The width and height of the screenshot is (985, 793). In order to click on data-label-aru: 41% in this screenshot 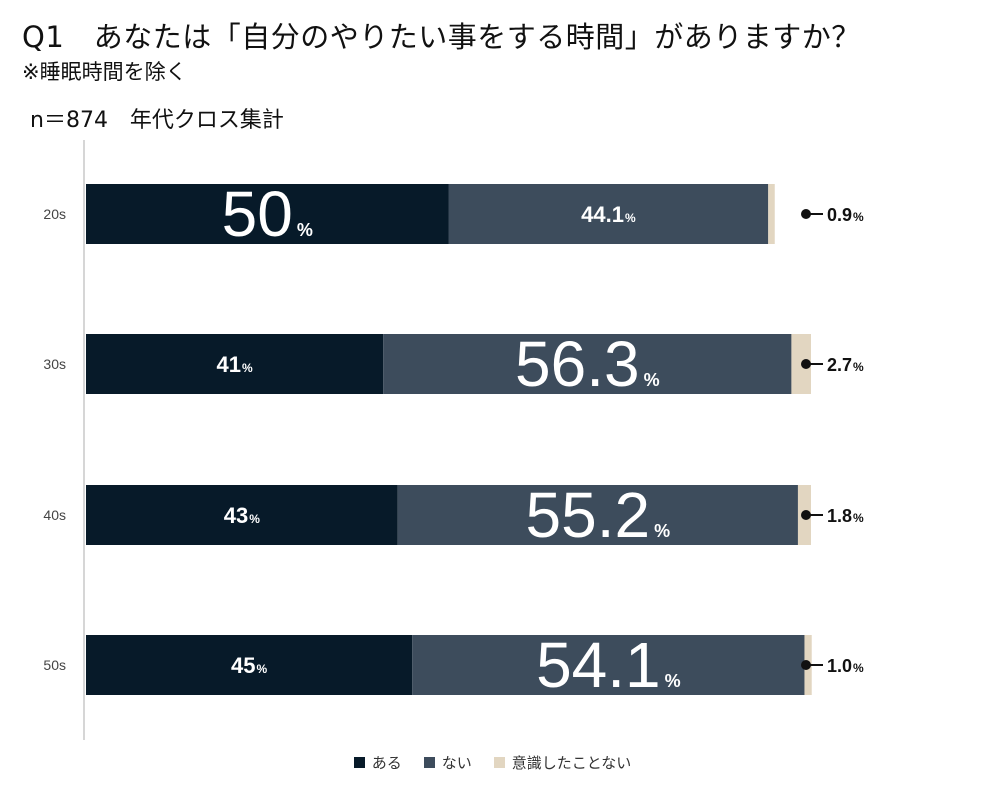, I will do `click(235, 364)`.